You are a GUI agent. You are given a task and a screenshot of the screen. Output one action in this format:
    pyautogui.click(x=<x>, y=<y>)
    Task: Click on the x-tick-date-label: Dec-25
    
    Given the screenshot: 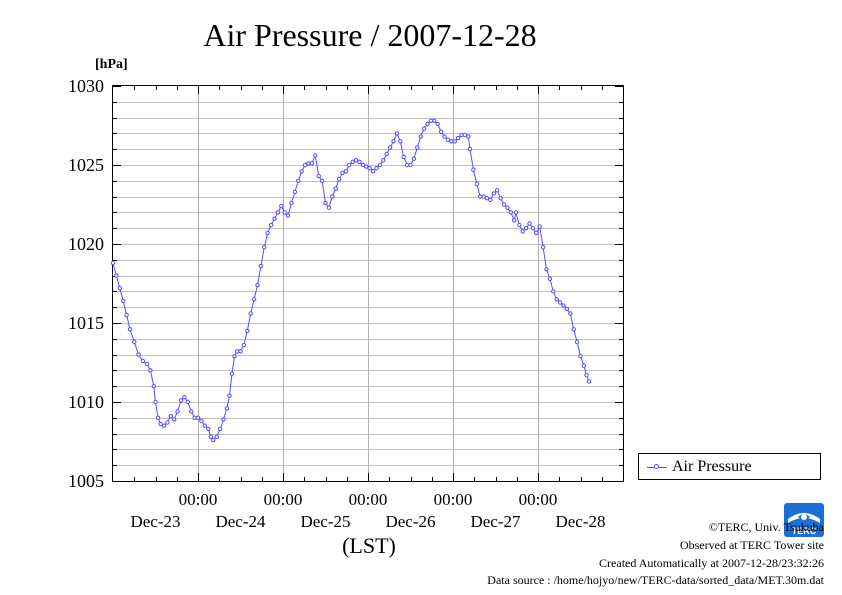 What is the action you would take?
    pyautogui.click(x=325, y=521)
    